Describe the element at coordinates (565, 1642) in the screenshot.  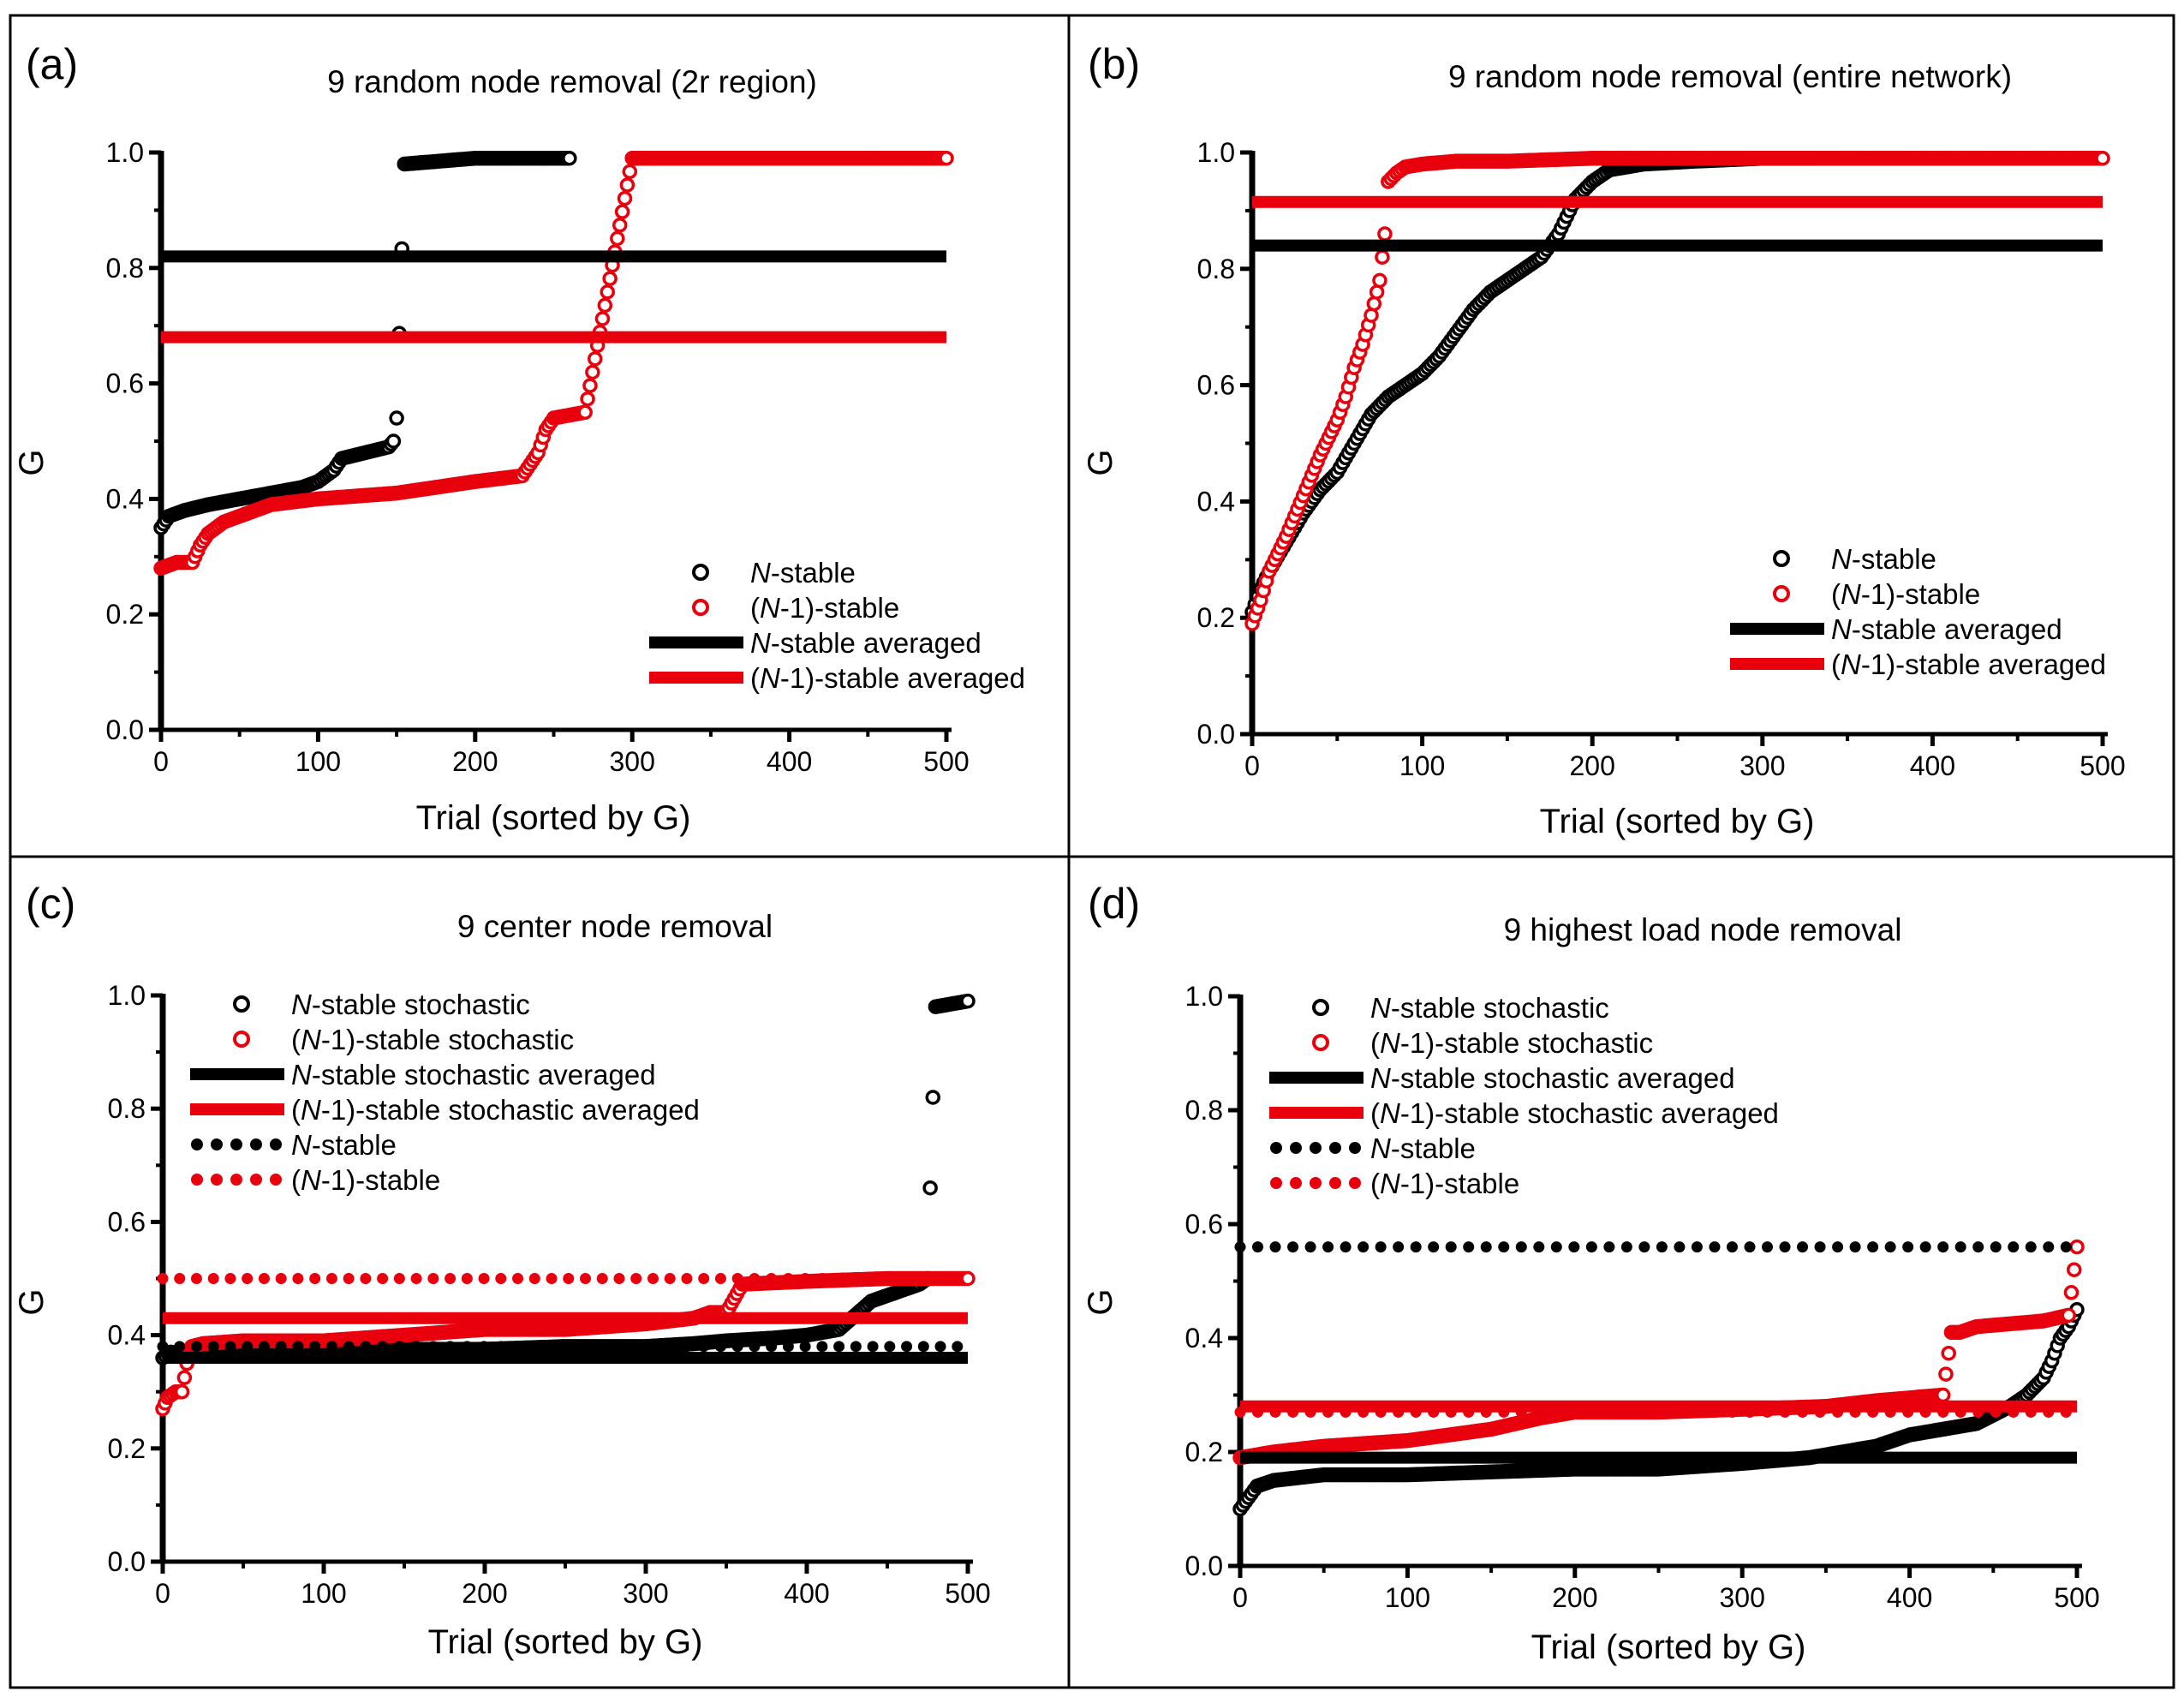
I see `x-axis-label: Trial (sorted by G)` at that location.